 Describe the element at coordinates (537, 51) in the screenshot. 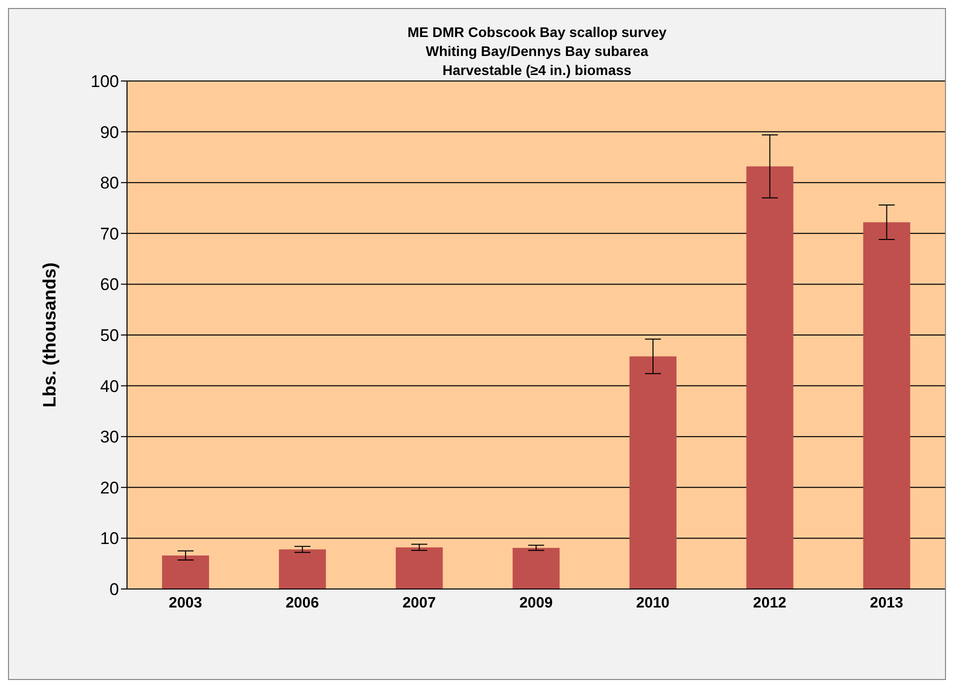

I see `chart-title: ME DMR Cobscook Bay scallop survey Whiting Bay/Dennys Bay subarea Harvestable (≥4 in.) biomass` at that location.